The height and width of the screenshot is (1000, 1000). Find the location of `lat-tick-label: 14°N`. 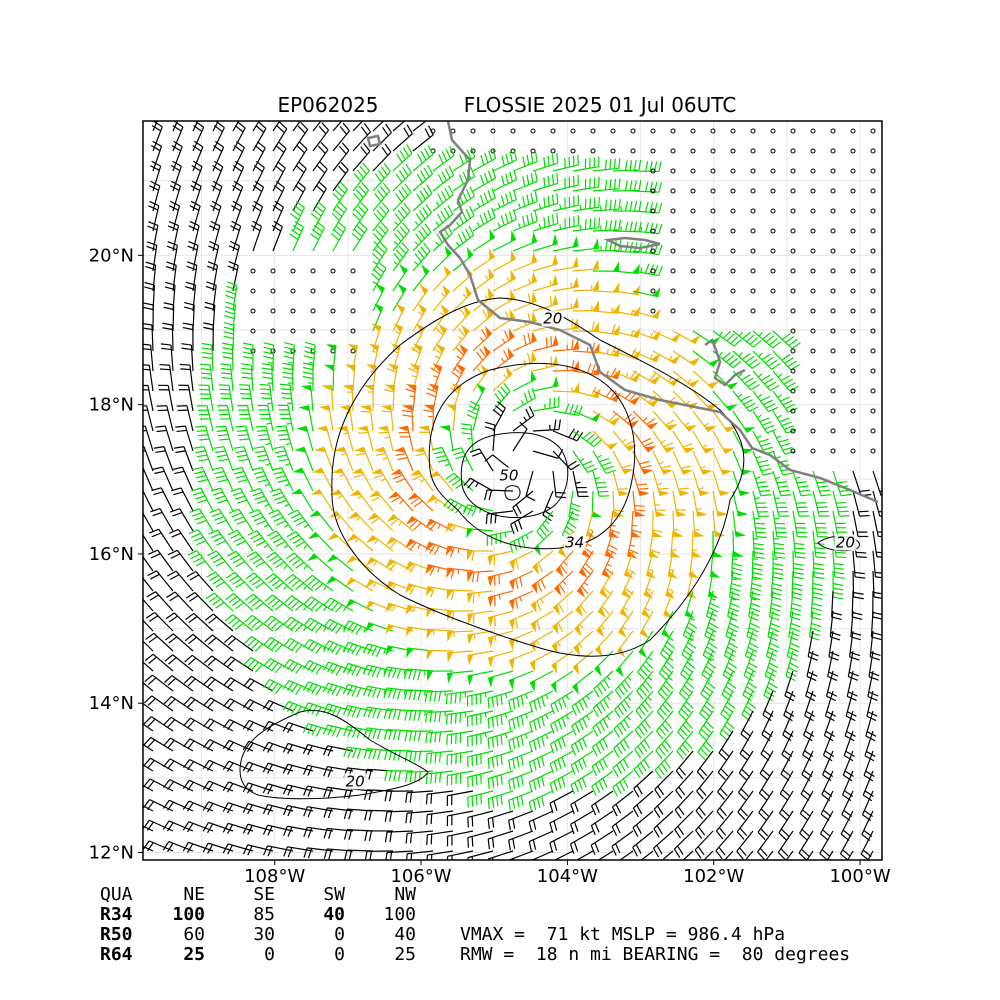

lat-tick-label: 14°N is located at coordinates (111, 703).